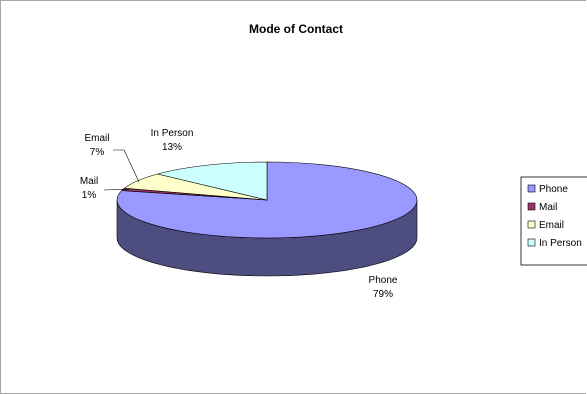 Image resolution: width=587 pixels, height=394 pixels. I want to click on pie-slice-in-person, so click(212, 181).